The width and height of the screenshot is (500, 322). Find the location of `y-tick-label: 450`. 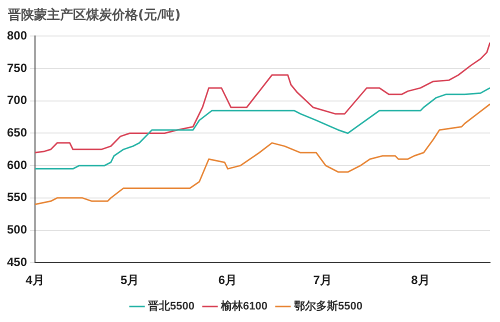

y-tick-label: 450 is located at coordinates (17, 261).